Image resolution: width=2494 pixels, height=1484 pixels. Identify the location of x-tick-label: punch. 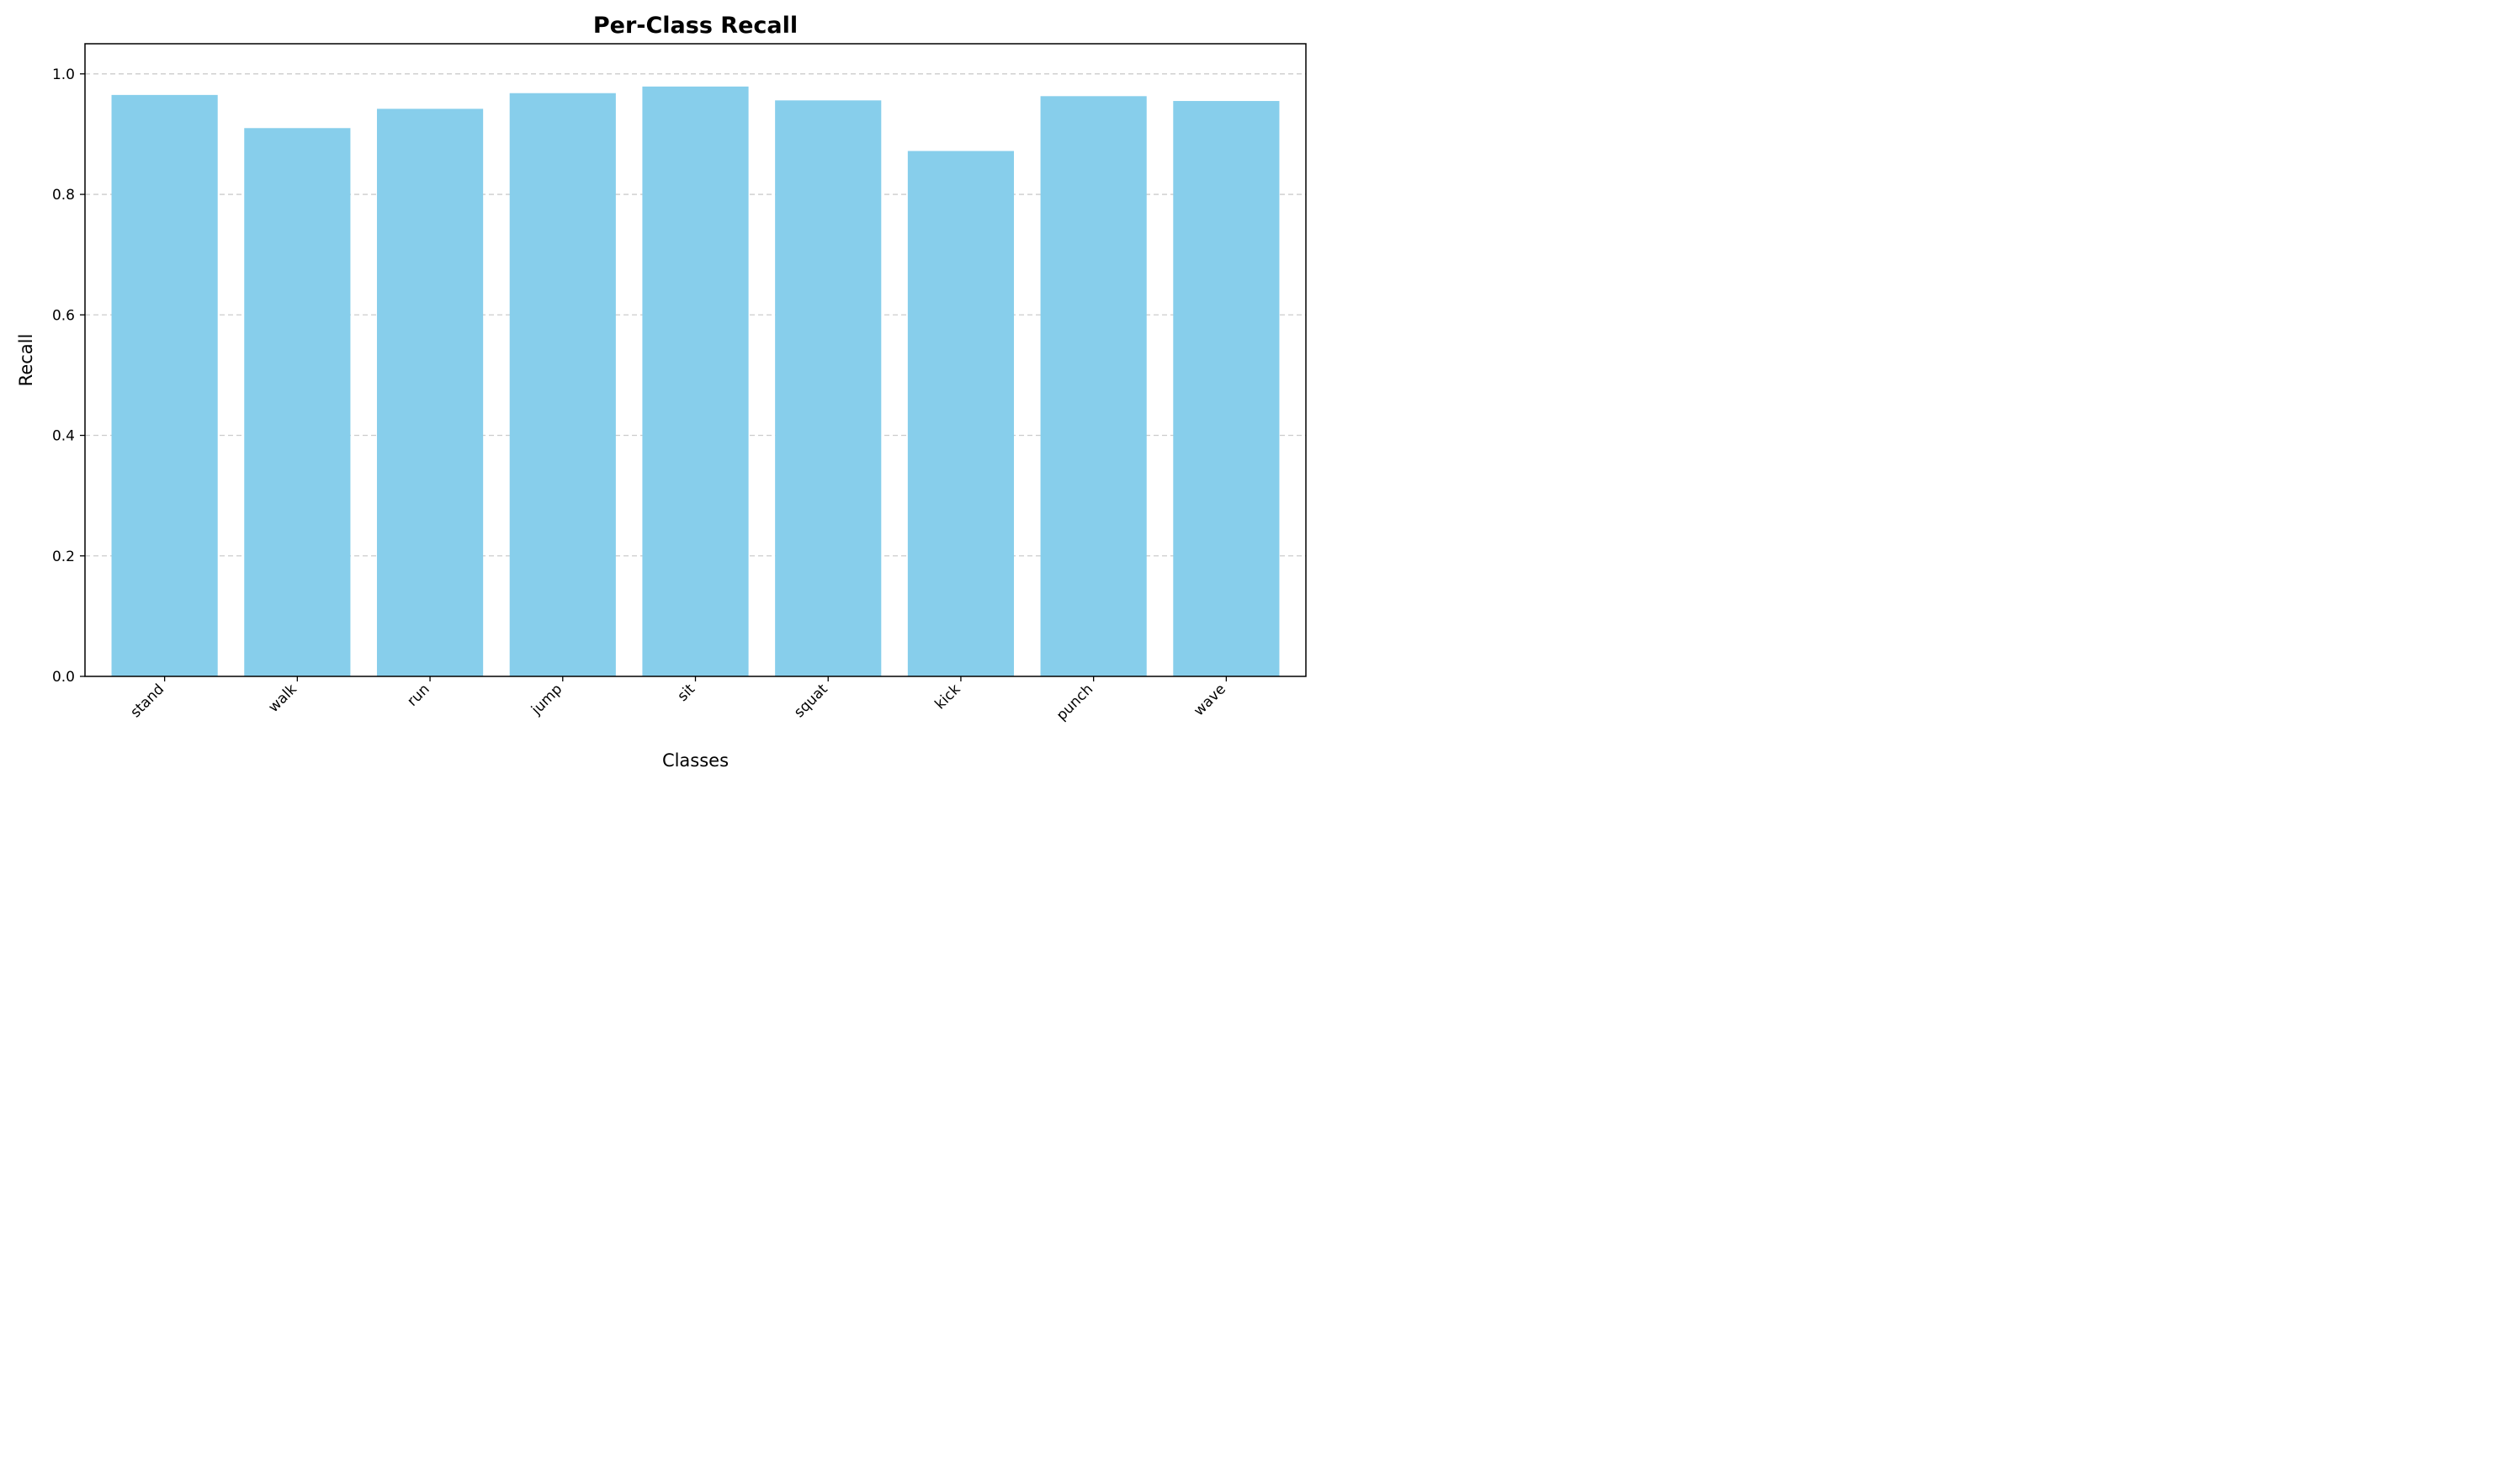
(1074, 702).